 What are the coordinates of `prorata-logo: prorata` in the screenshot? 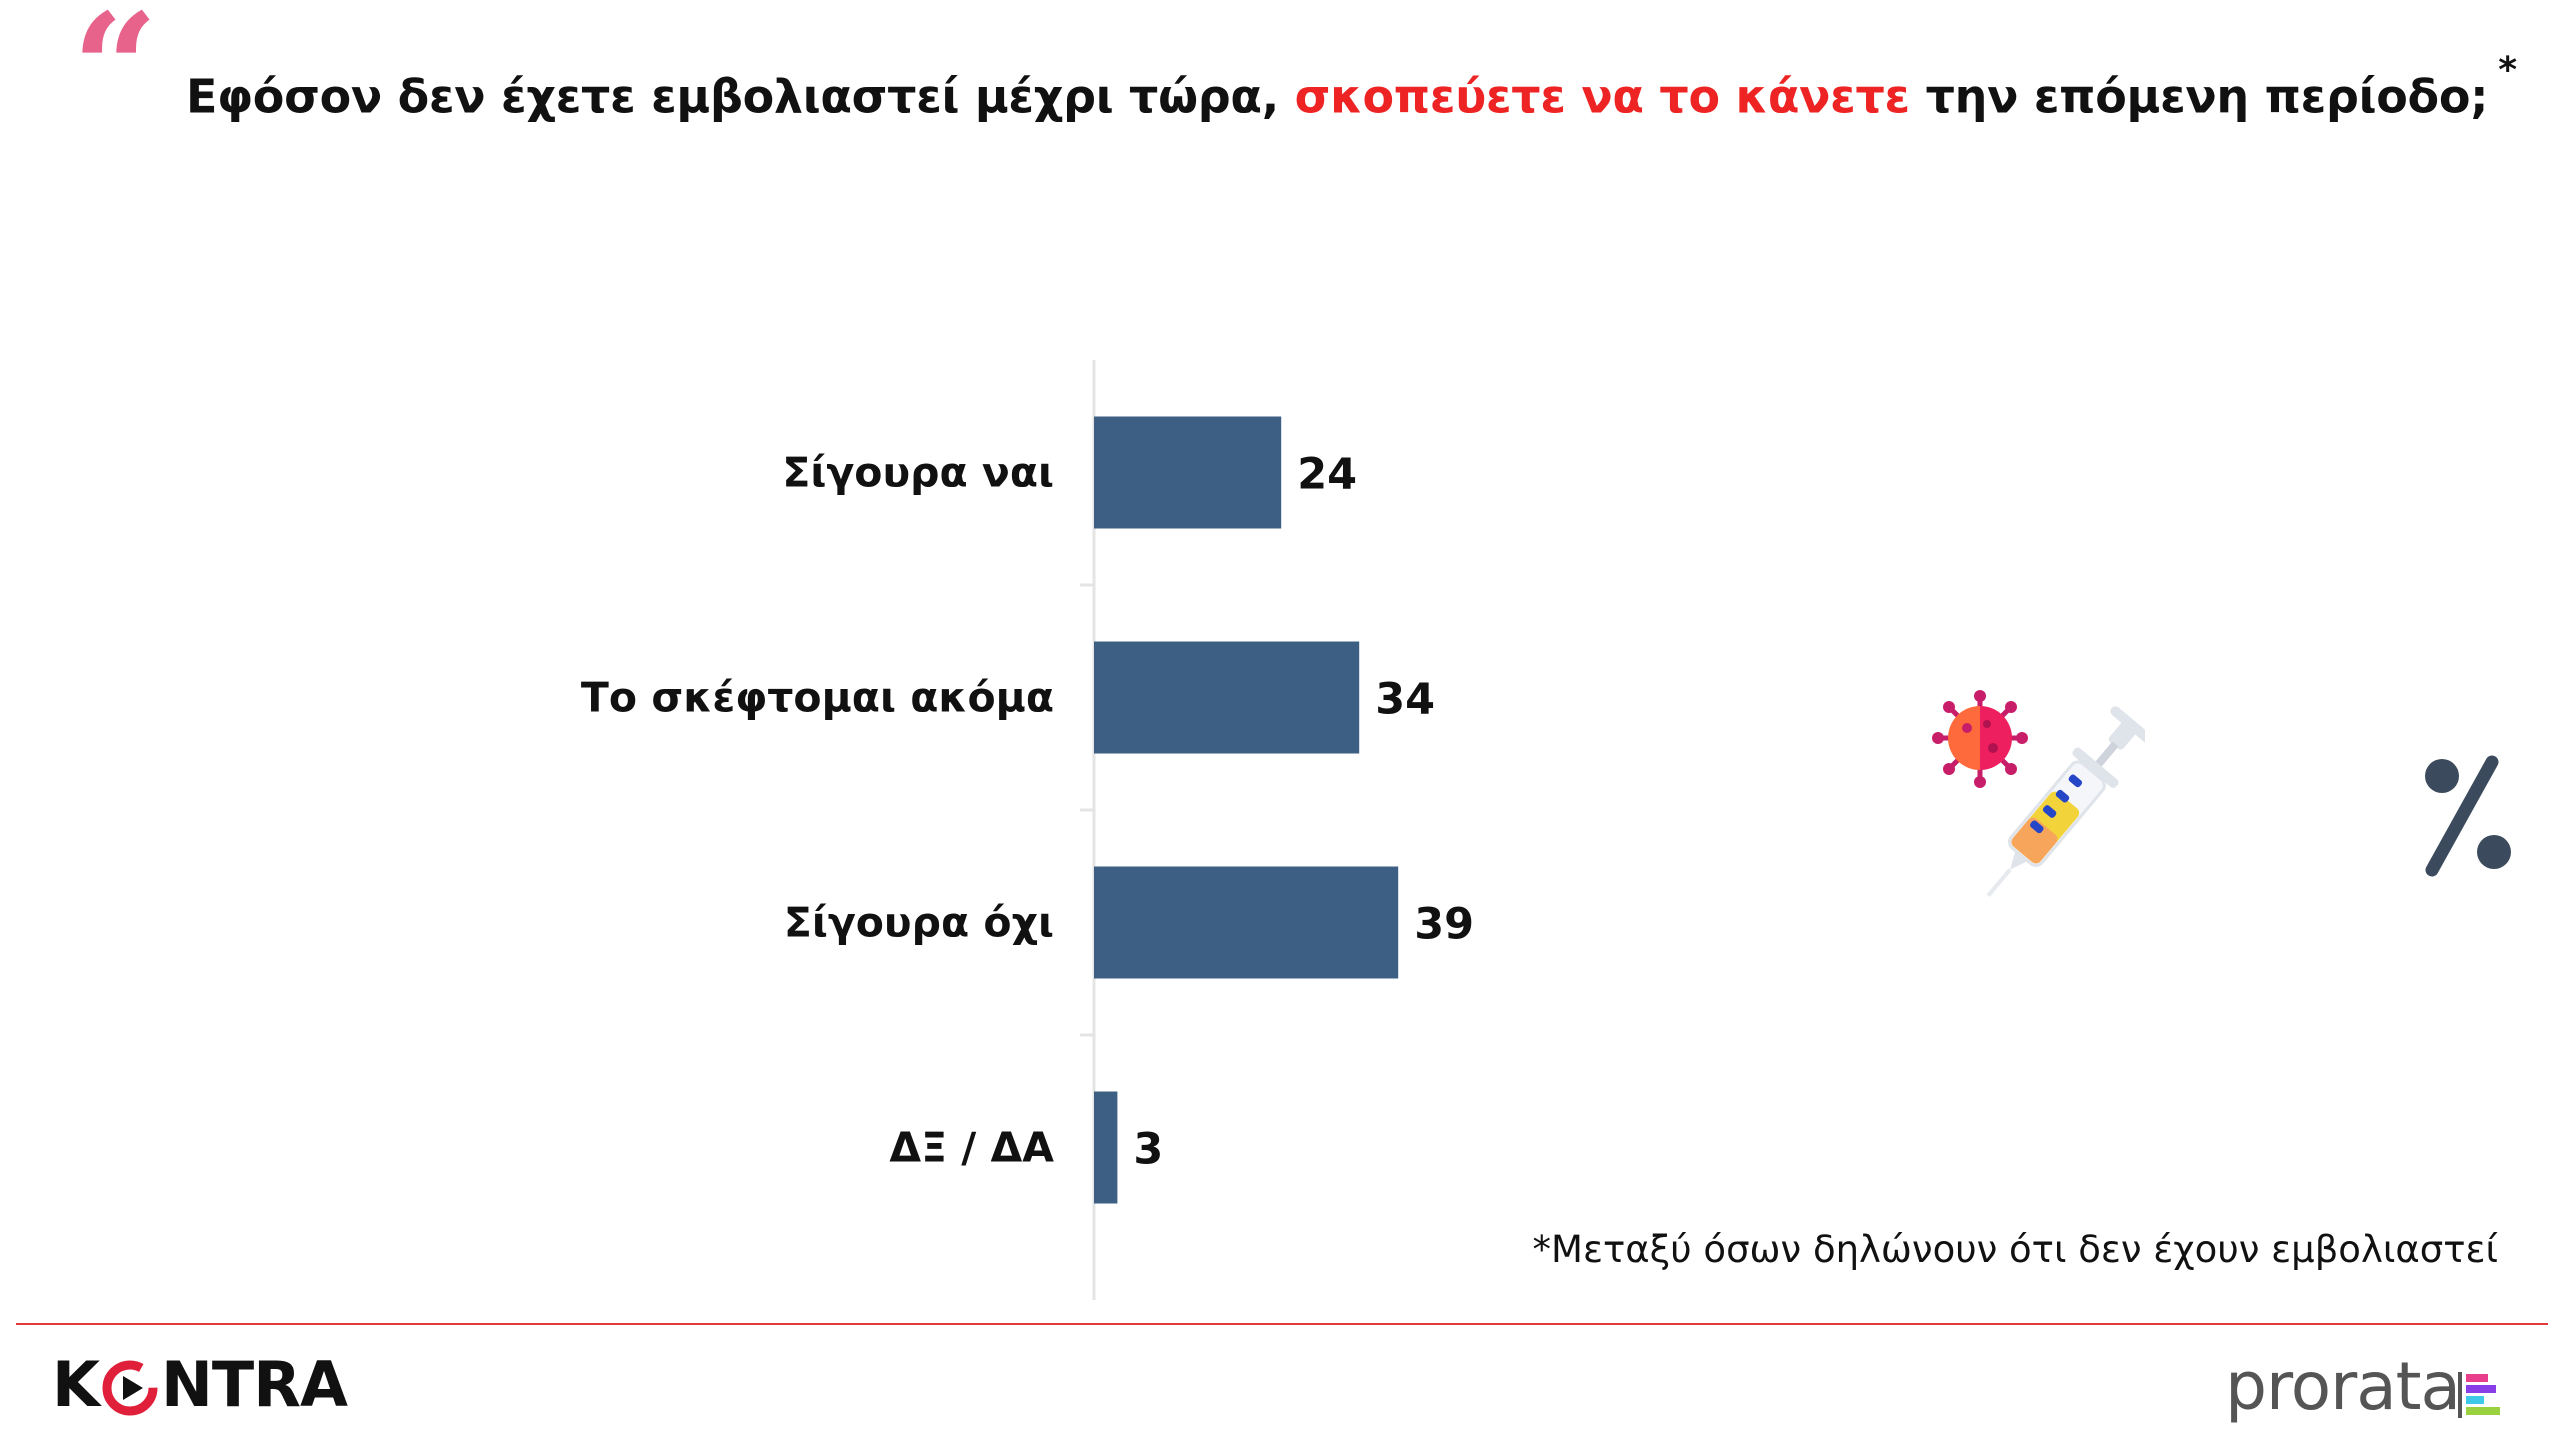 It's located at (2343, 1386).